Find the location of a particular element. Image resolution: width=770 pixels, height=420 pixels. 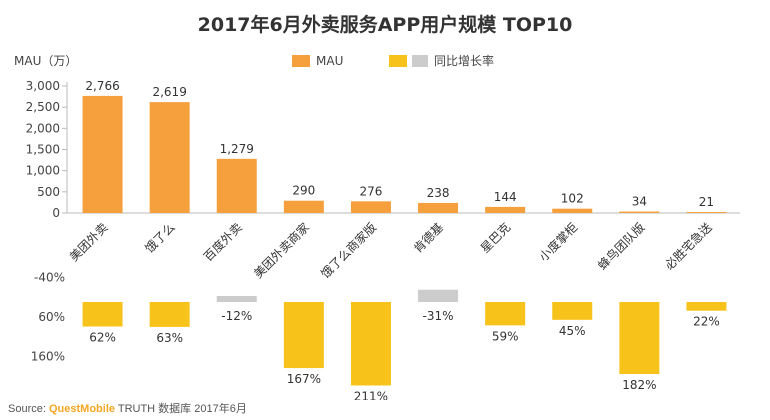

growth-value-label: 62% is located at coordinates (102, 338).